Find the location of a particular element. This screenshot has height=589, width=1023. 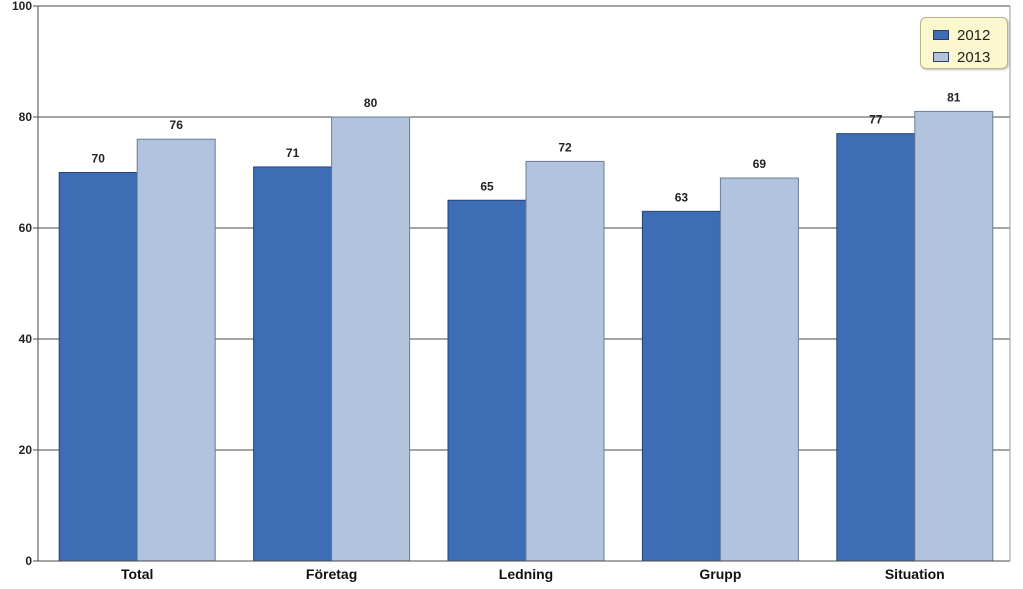

y-tick-label-60: 60 is located at coordinates (26, 228).